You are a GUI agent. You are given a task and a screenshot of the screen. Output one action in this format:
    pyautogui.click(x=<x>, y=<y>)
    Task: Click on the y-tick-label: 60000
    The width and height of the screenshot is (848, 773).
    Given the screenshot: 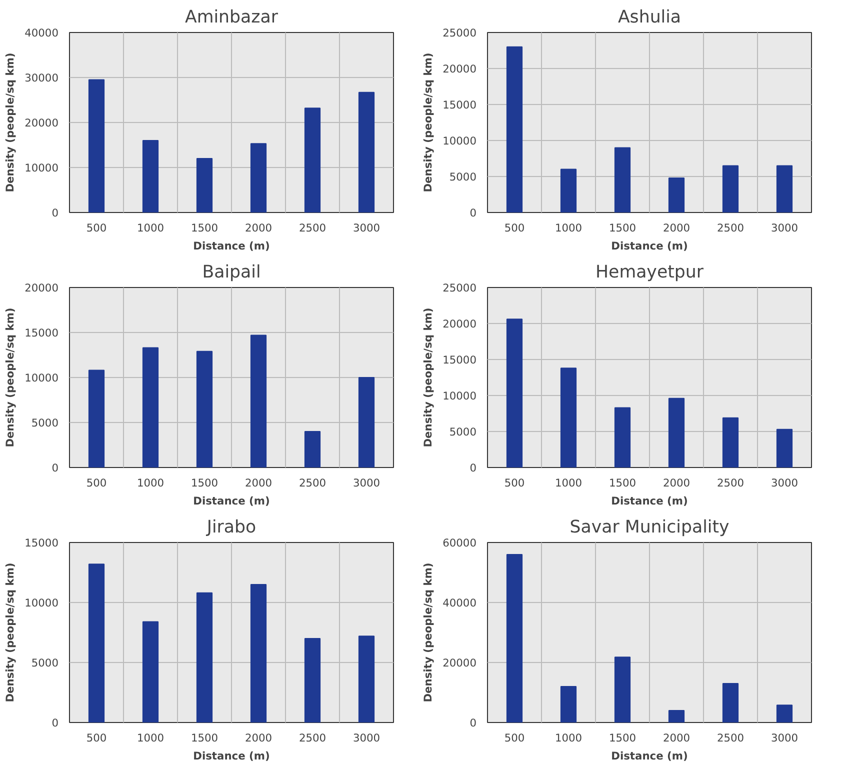 What is the action you would take?
    pyautogui.click(x=459, y=543)
    